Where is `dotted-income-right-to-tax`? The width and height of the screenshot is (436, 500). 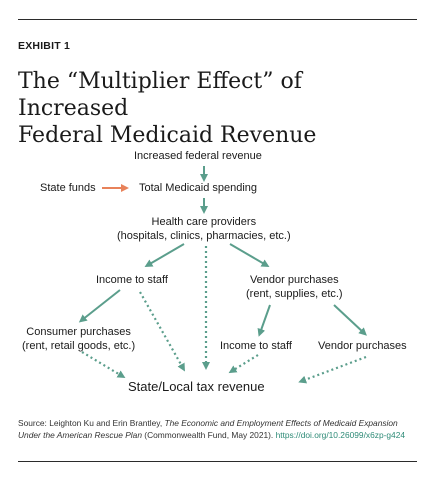
dotted-income-right-to-tax is located at coordinates (243, 364).